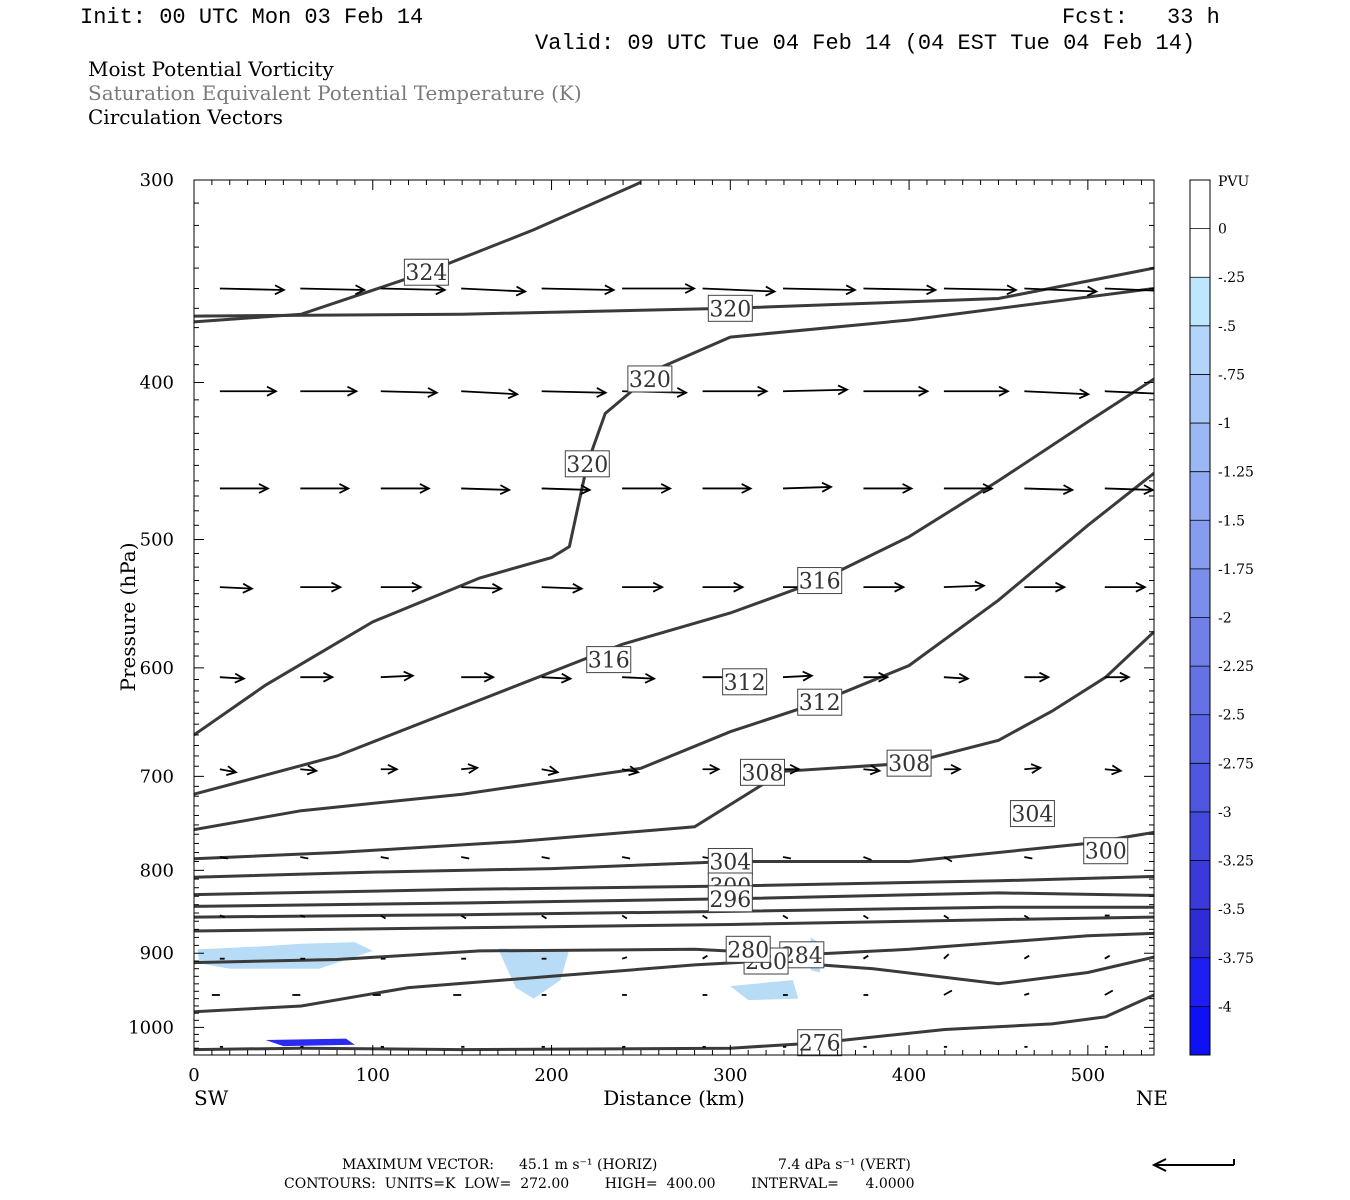  What do you see at coordinates (157, 382) in the screenshot?
I see `y-tick-label-400: 400` at bounding box center [157, 382].